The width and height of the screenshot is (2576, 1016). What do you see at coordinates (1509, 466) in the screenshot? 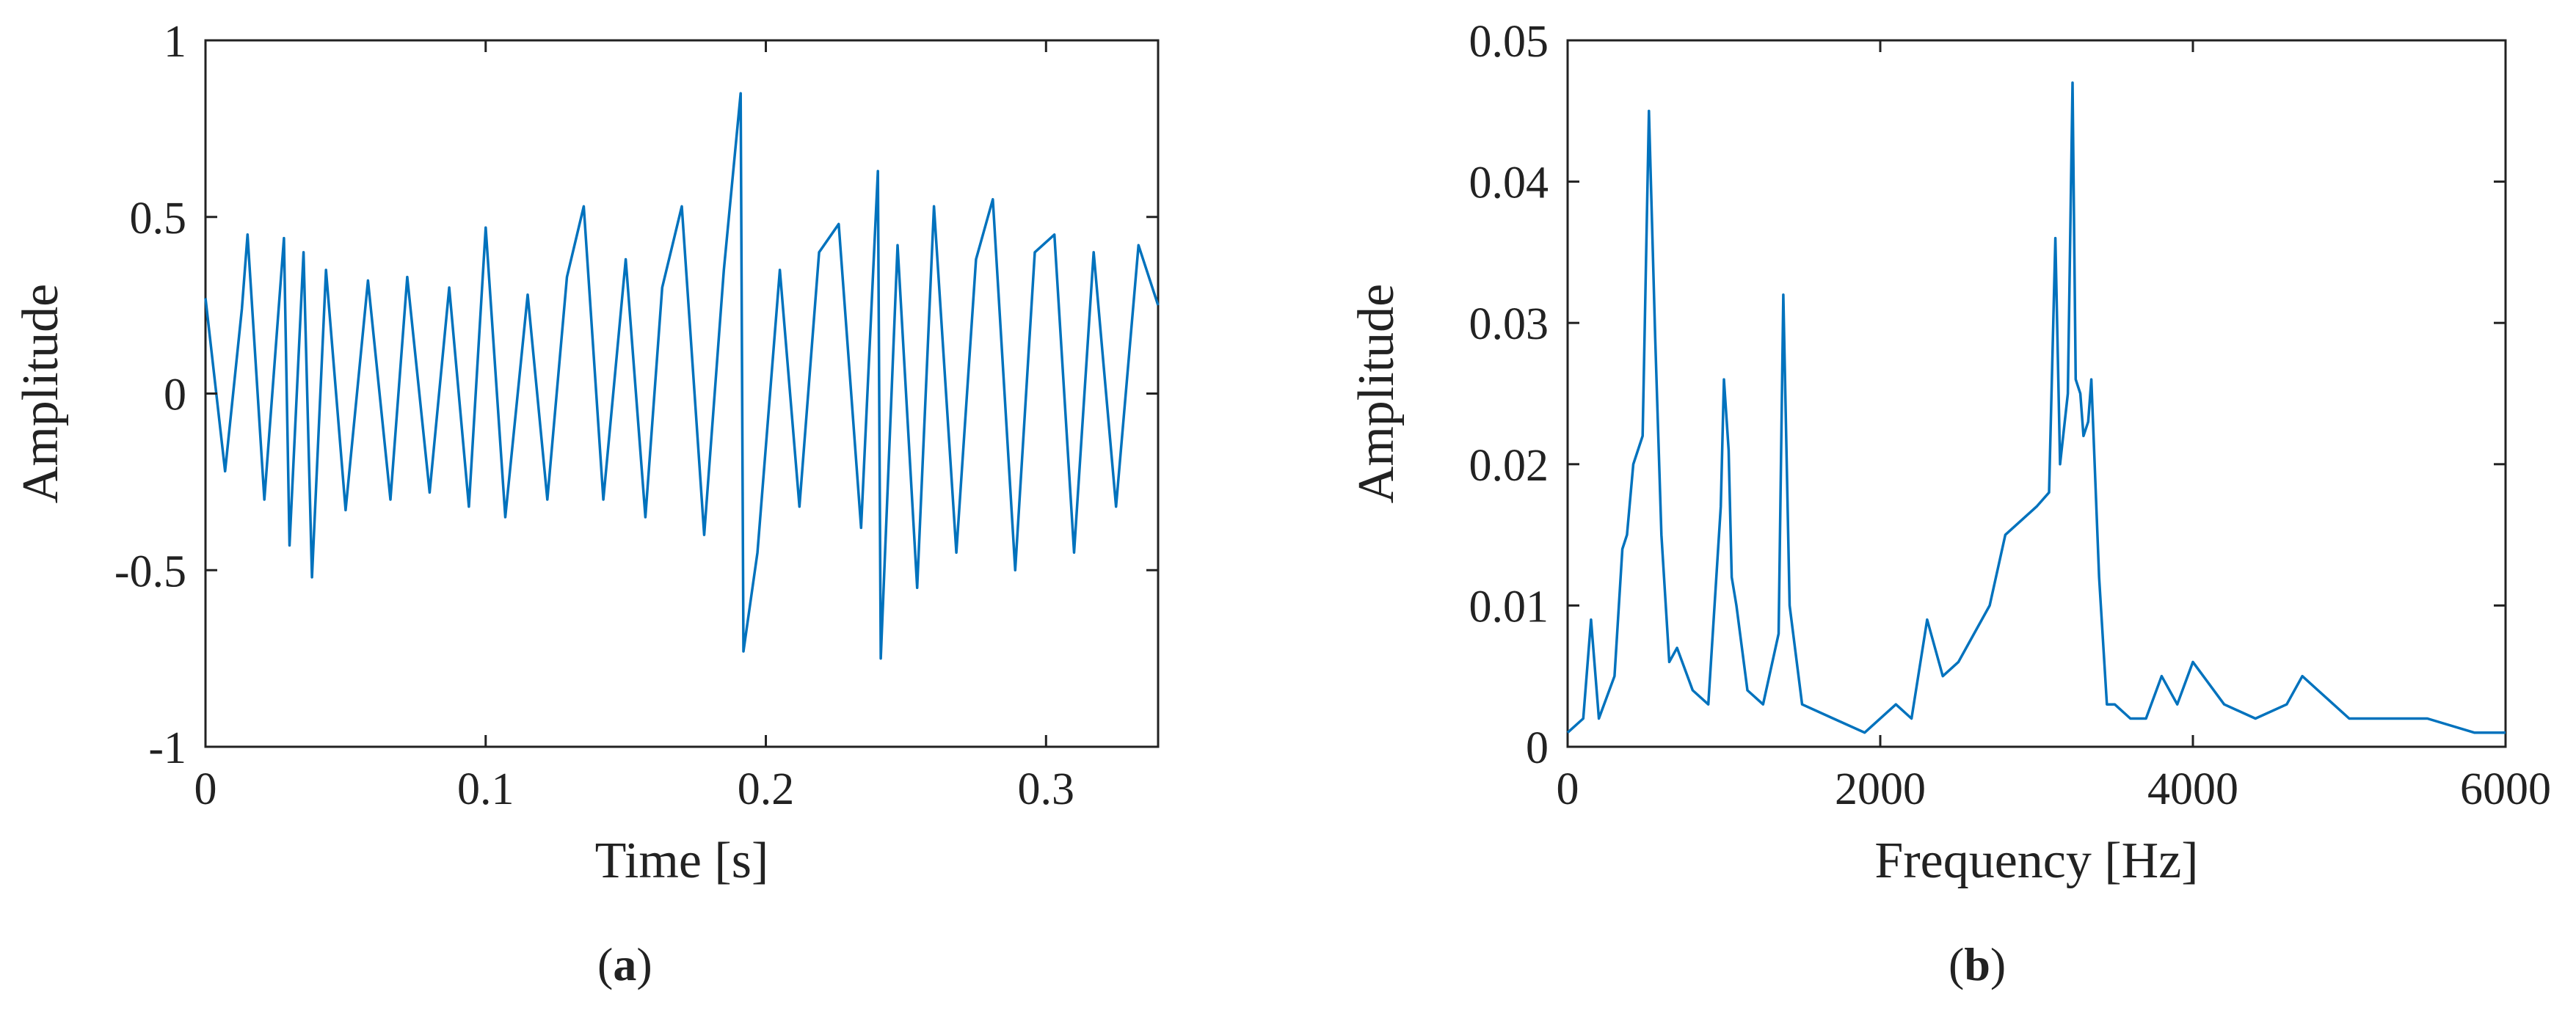
I see `y-tick-label: 0.02` at bounding box center [1509, 466].